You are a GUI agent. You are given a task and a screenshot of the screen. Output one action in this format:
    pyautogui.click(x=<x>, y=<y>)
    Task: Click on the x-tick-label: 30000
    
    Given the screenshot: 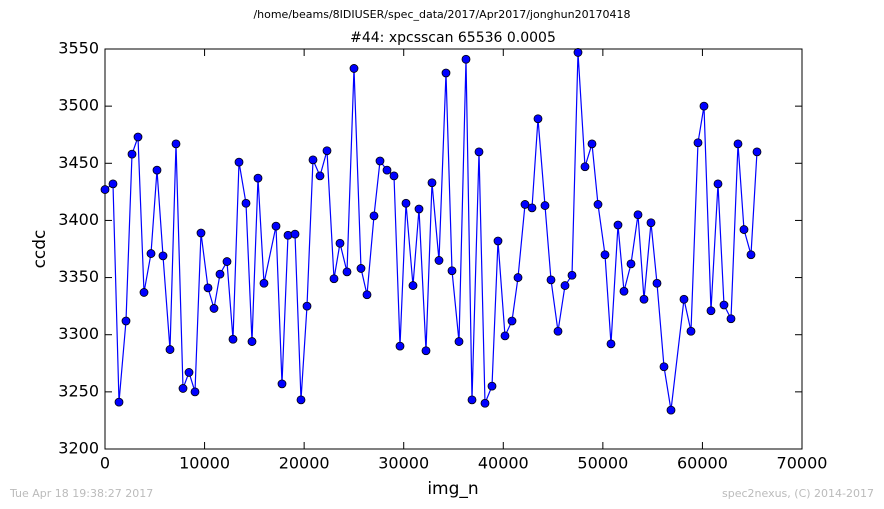 What is the action you would take?
    pyautogui.click(x=403, y=463)
    